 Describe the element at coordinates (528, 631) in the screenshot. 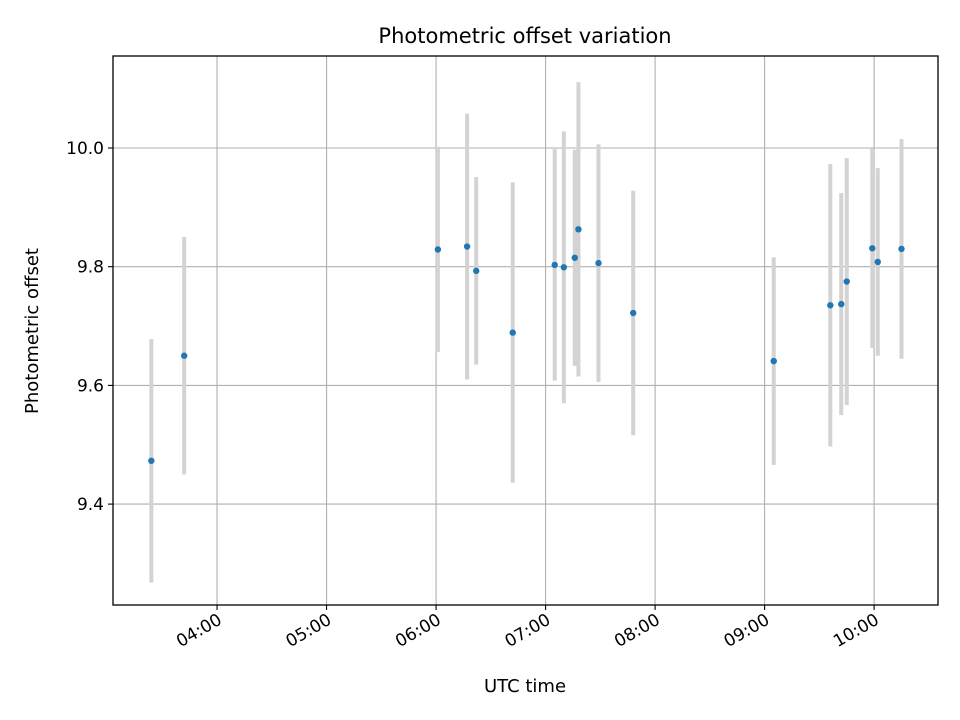

I see `x-tick-label: 07:00` at that location.